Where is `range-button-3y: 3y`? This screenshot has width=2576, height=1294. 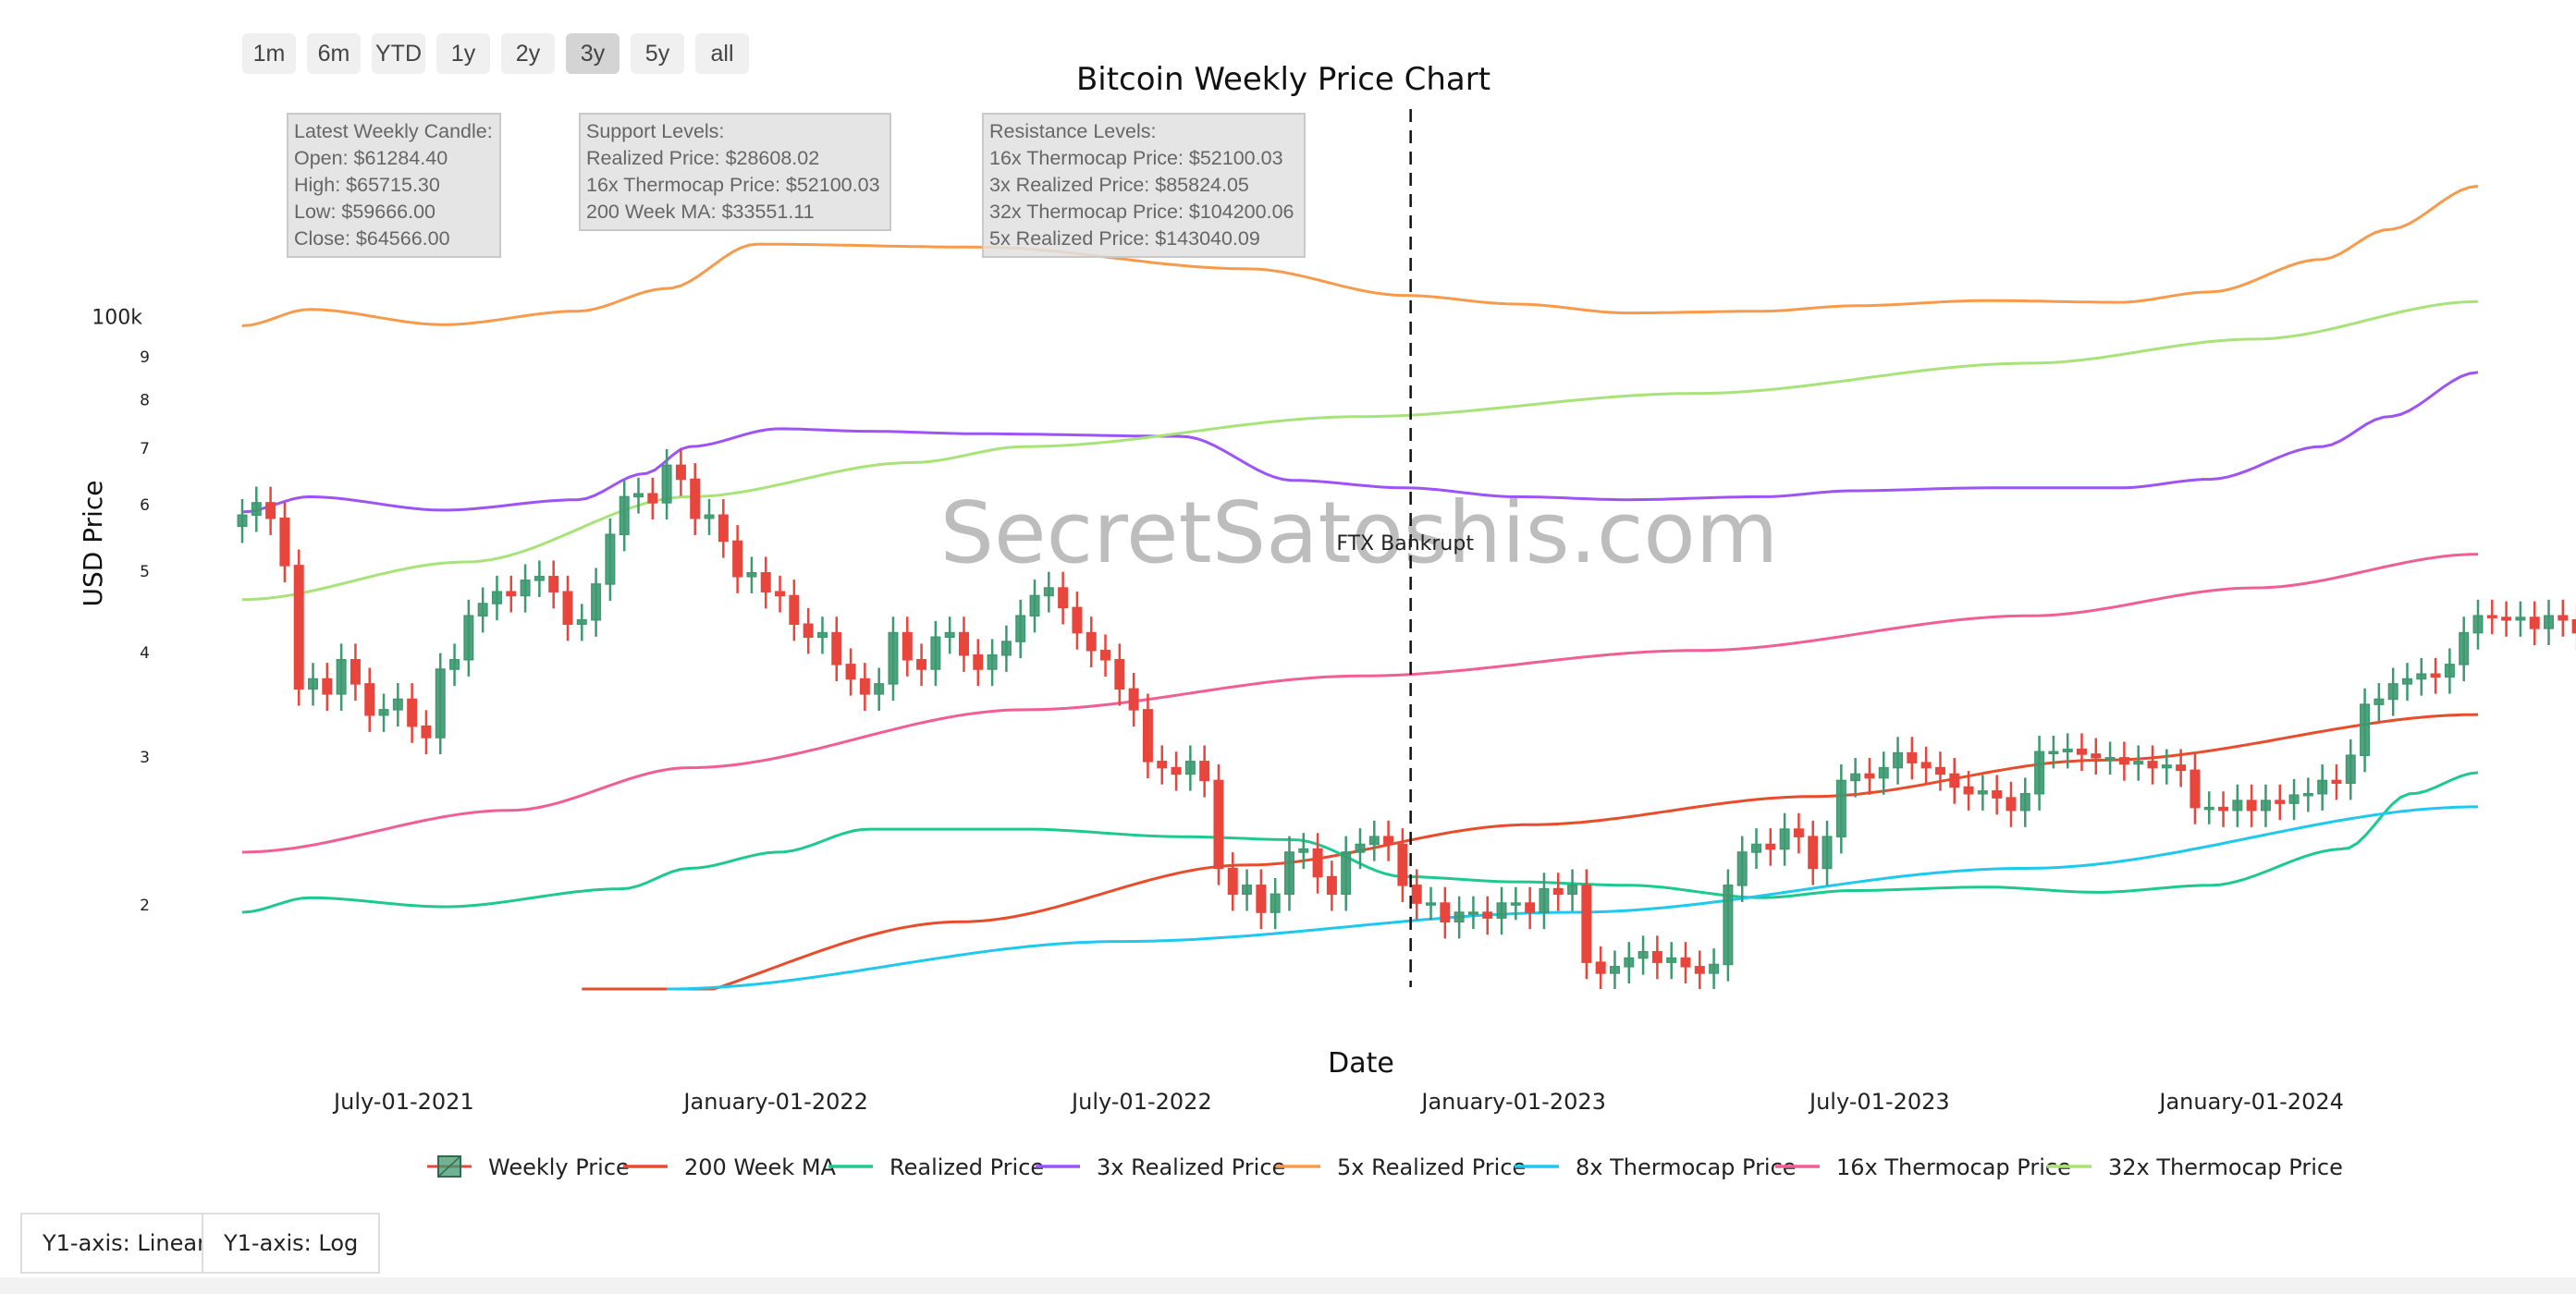
range-button-3y: 3y is located at coordinates (592, 53).